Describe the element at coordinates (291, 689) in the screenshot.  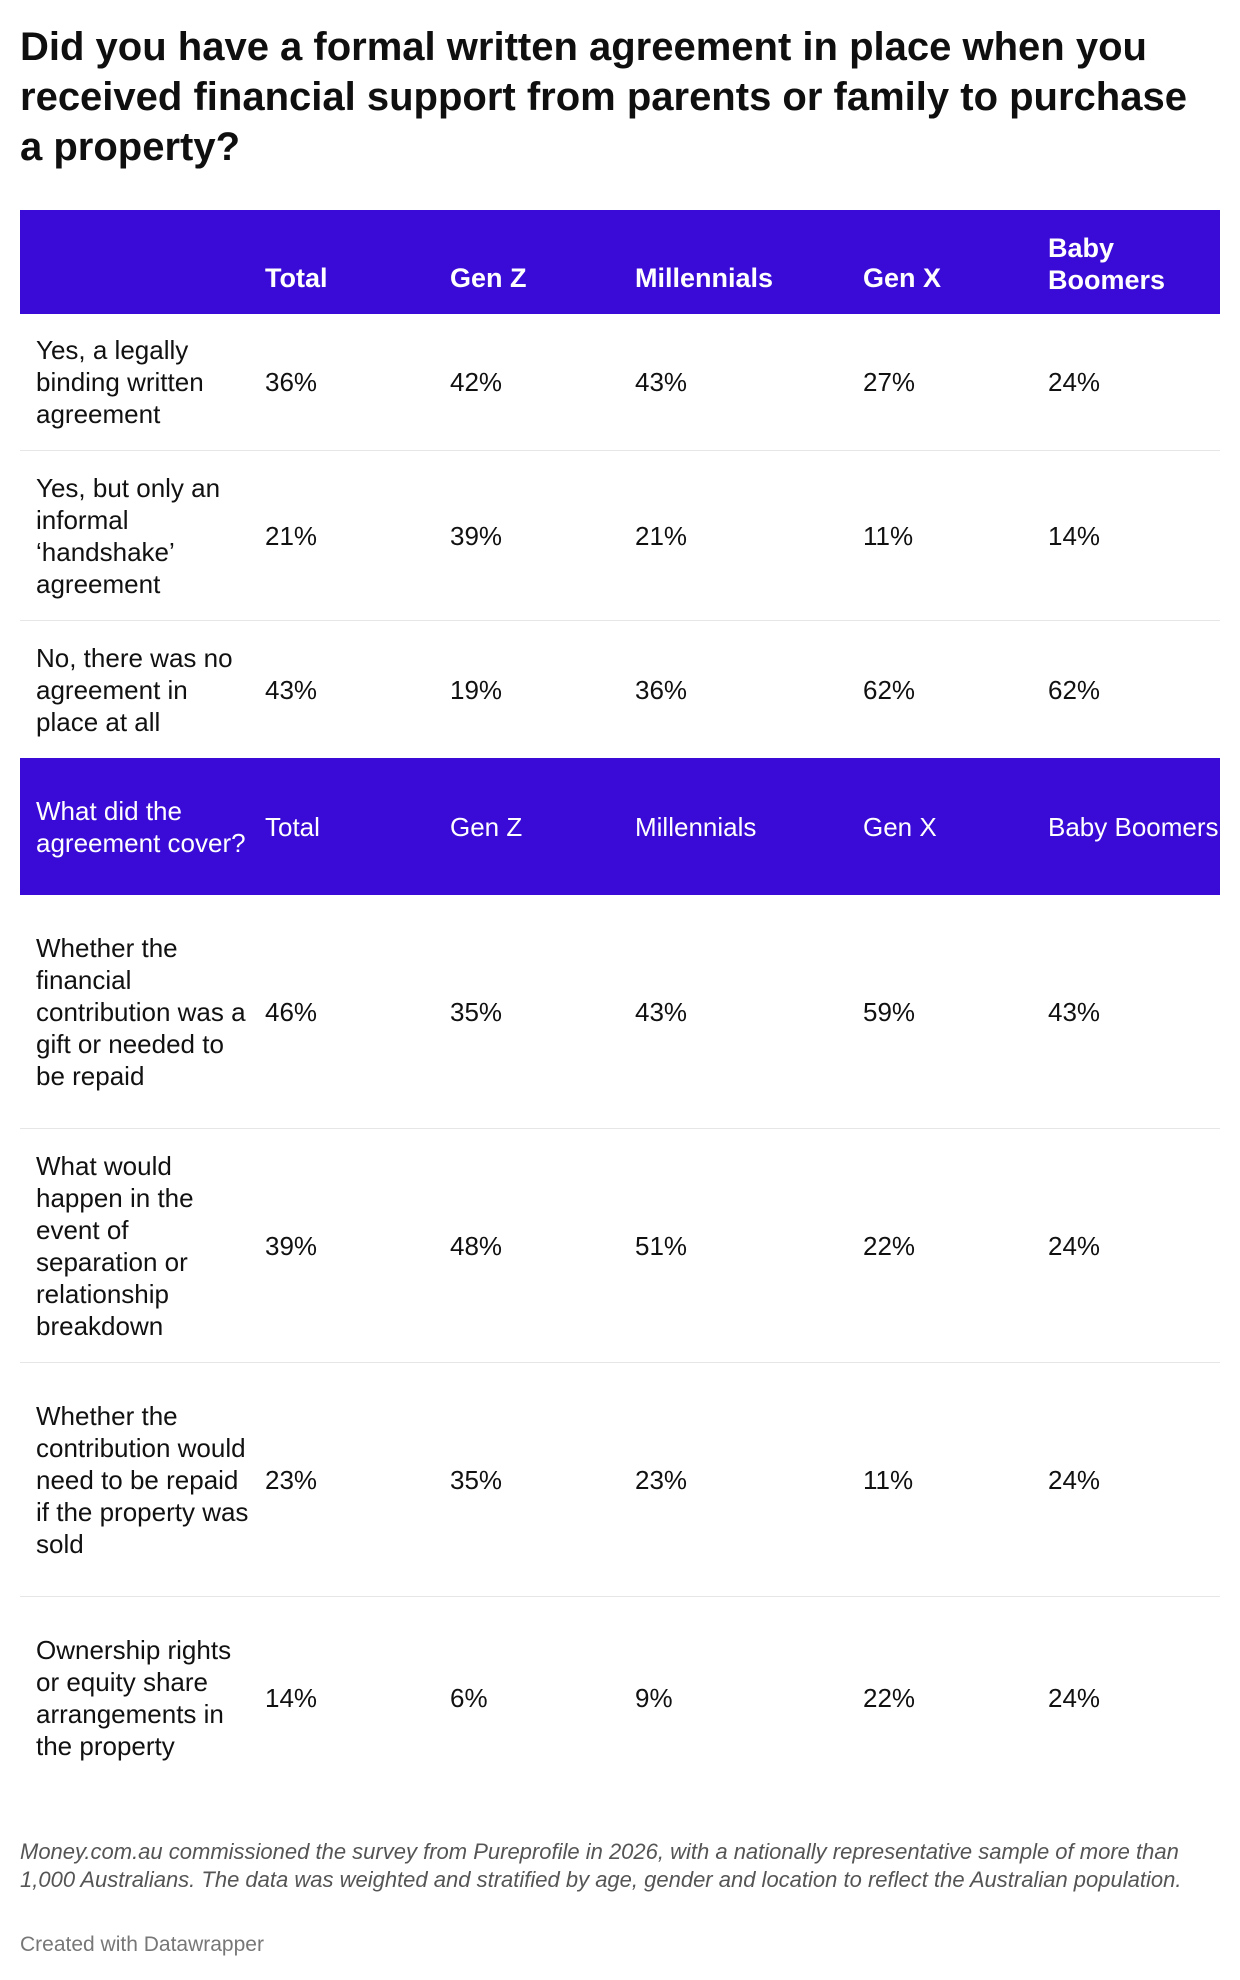
I see `value-cell-total: 43%` at that location.